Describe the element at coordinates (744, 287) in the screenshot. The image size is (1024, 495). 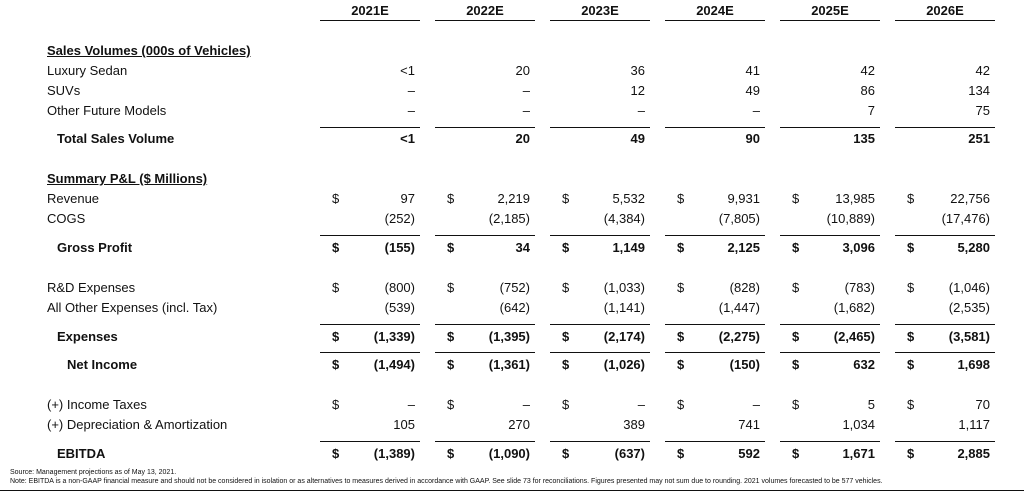
I see `table-cell: (828)` at that location.